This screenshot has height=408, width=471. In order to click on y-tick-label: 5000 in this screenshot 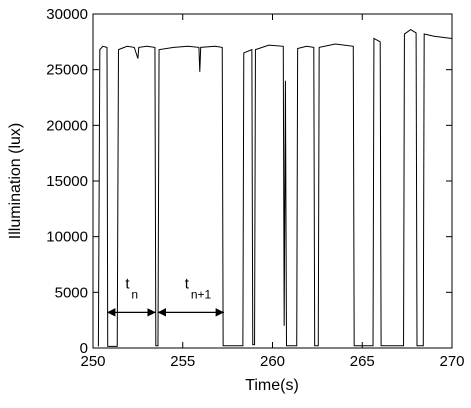, I will do `click(71, 292)`.